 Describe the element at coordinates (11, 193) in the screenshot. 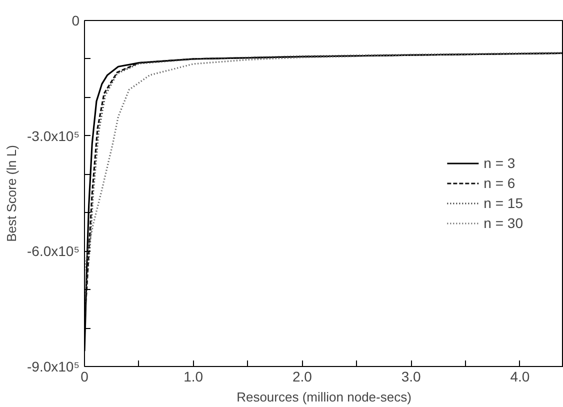

I see `y-axis-title: Best Score (ln L)` at that location.